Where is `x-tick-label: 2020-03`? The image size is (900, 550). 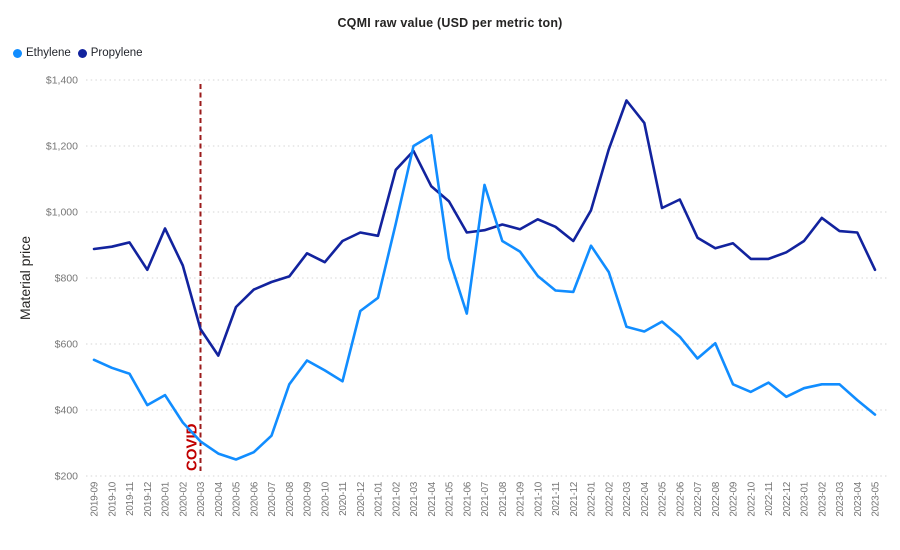 x-tick-label: 2020-03 is located at coordinates (201, 498).